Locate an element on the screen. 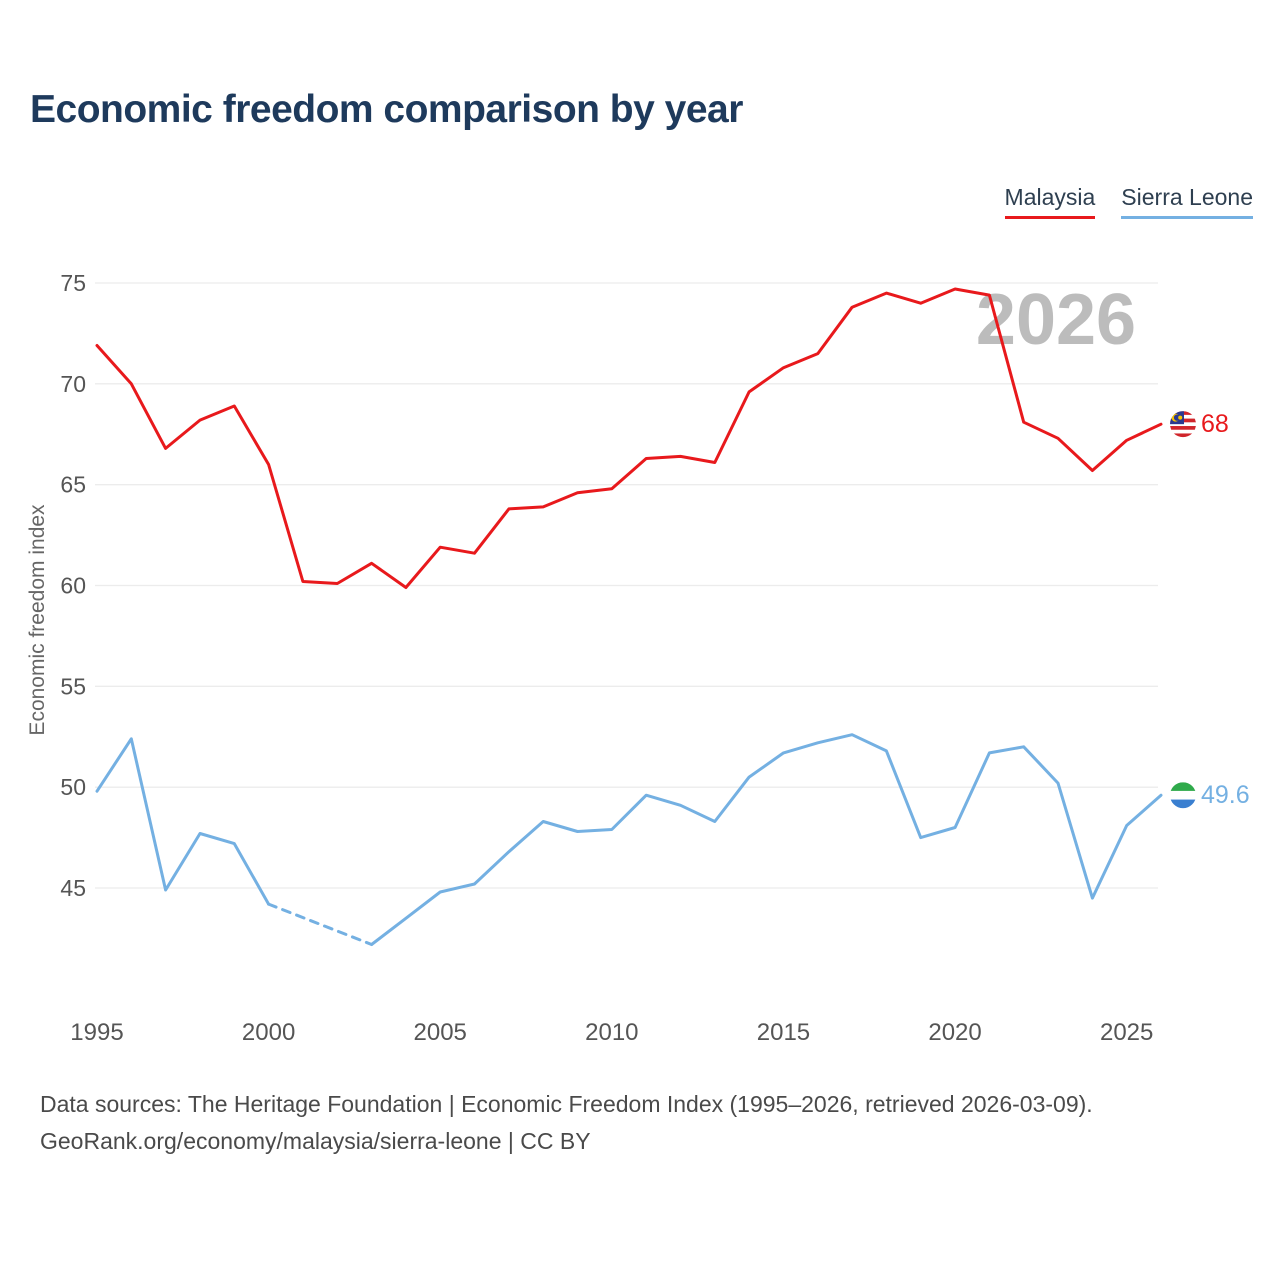 The image size is (1280, 1280). end-value-label-malaysia: 68 is located at coordinates (1215, 424).